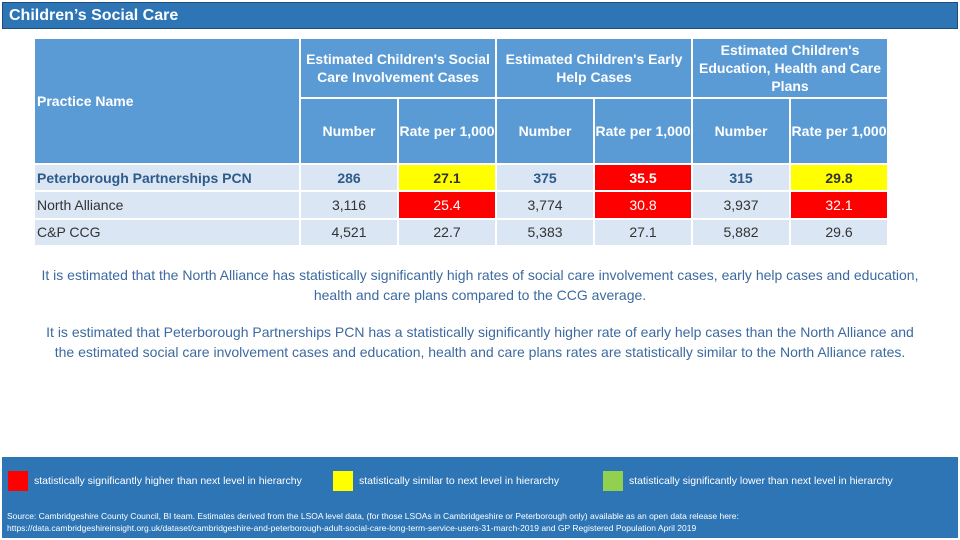 This screenshot has height=540, width=960. I want to click on red-swatch-icon, so click(18, 481).